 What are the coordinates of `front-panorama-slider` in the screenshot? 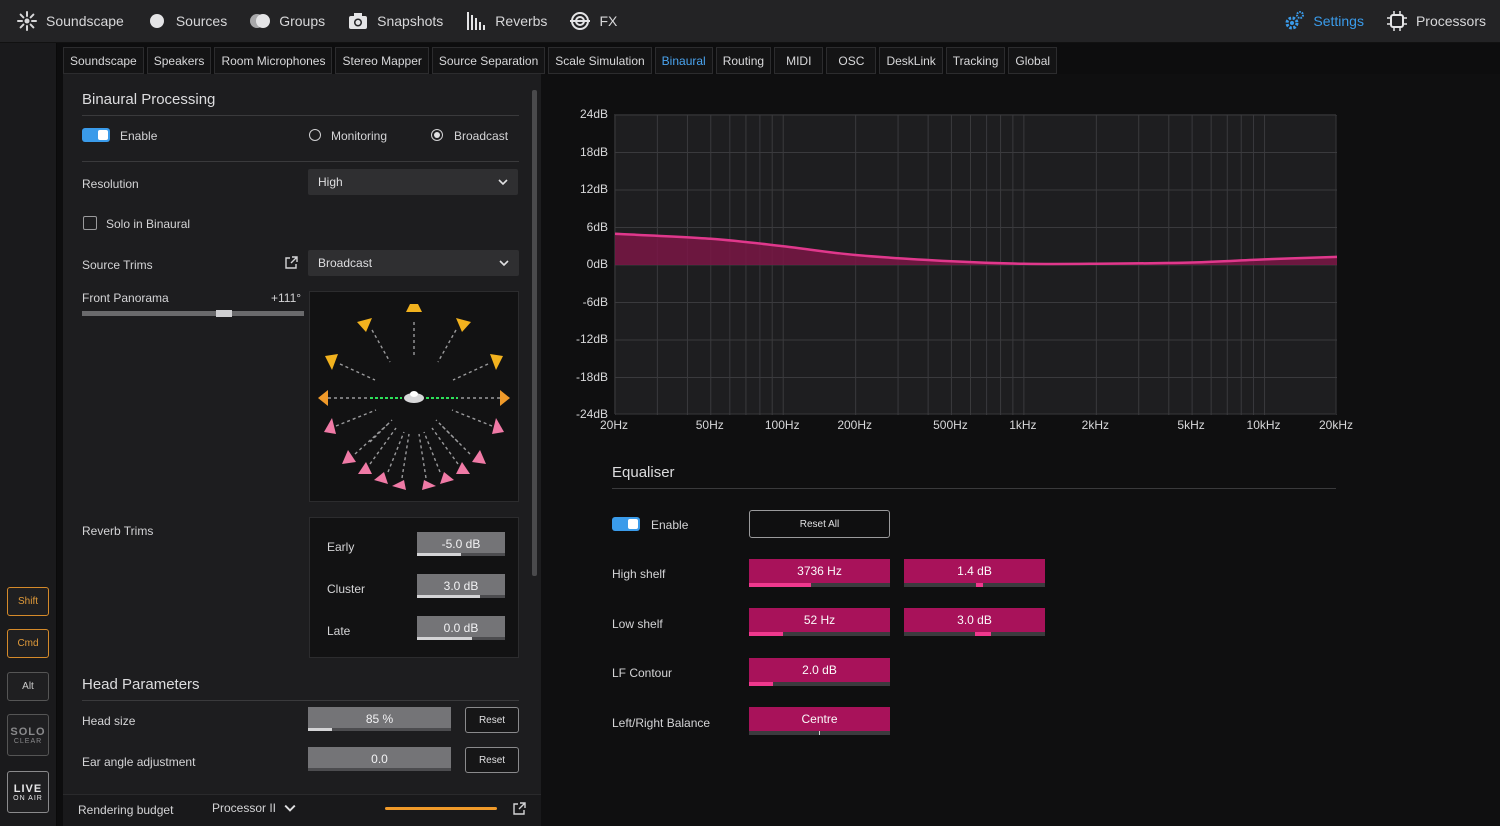 It's located at (193, 313).